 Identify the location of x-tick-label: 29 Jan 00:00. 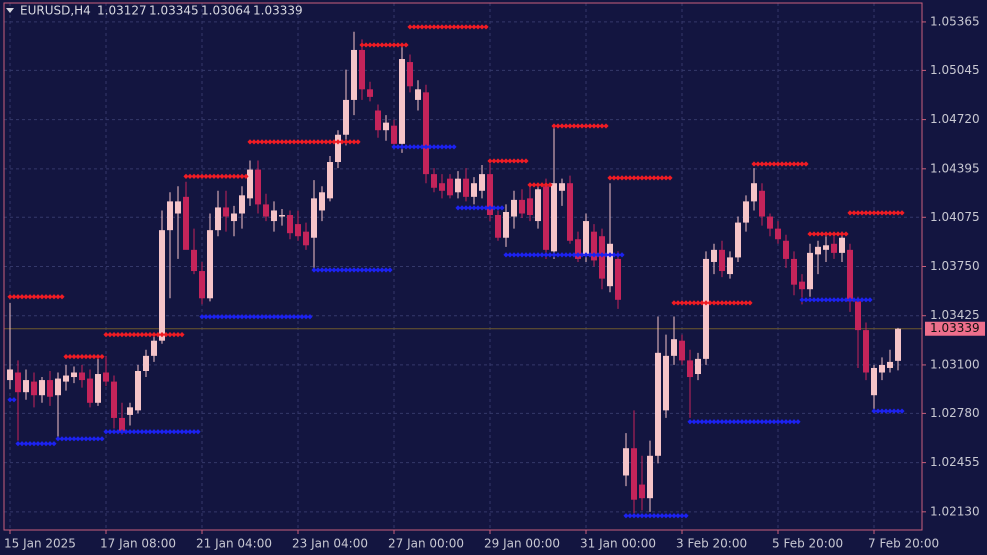
(522, 544).